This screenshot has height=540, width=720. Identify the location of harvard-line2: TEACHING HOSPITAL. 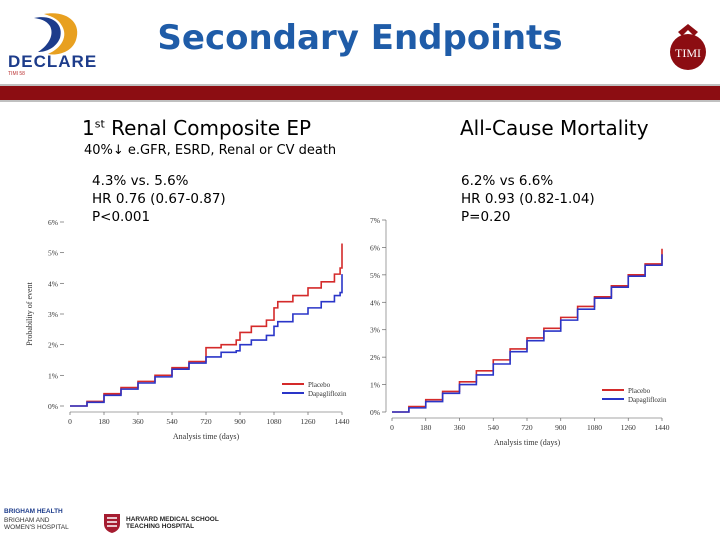
(160, 526).